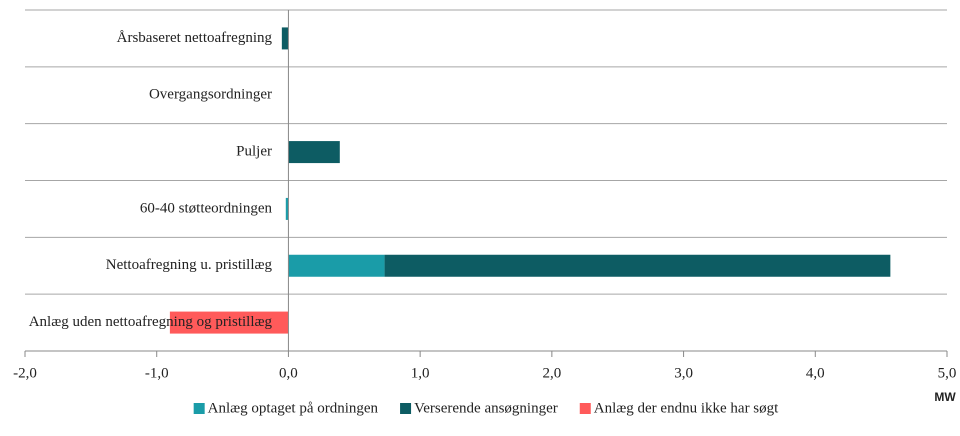  Describe the element at coordinates (551, 373) in the screenshot. I see `x-tick-label: 2,0` at that location.